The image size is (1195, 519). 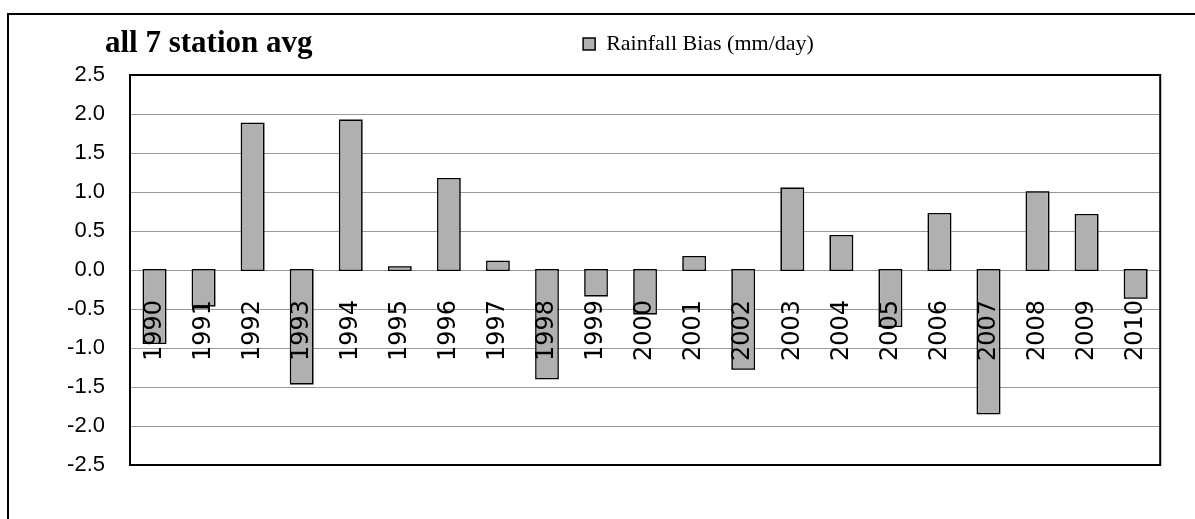 What do you see at coordinates (89, 269) in the screenshot?
I see `y-tick-label: 0.0` at bounding box center [89, 269].